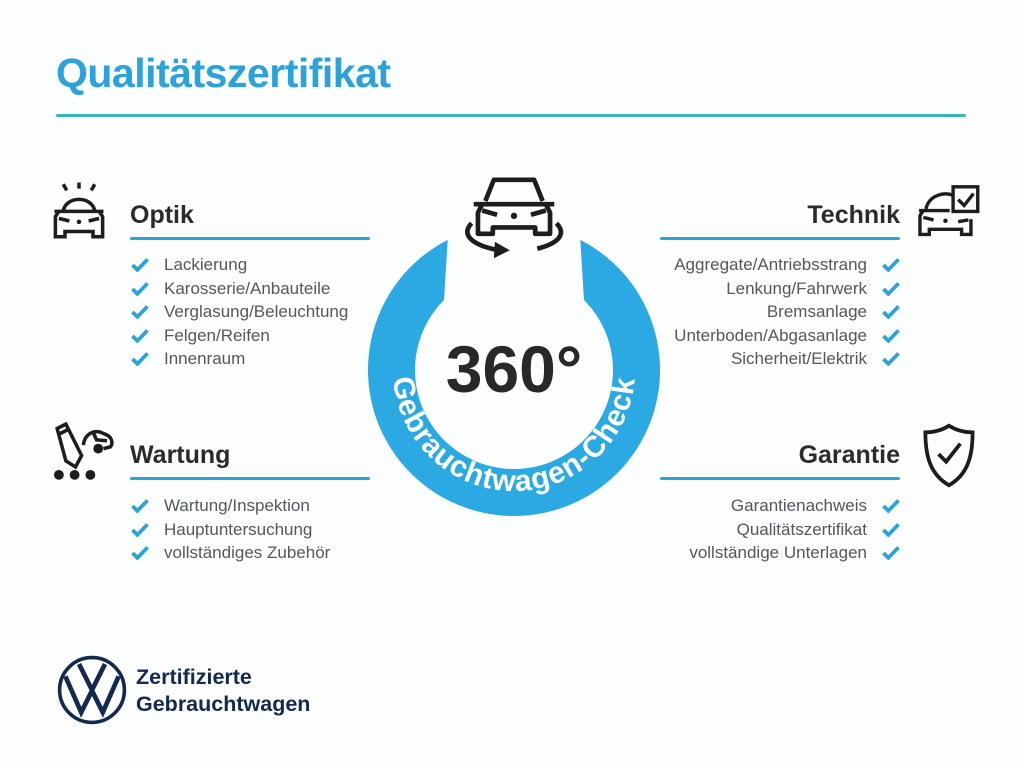 This screenshot has height=768, width=1024. What do you see at coordinates (770, 264) in the screenshot?
I see `checklist-item-label: Aggregate/Antriebsstrang` at bounding box center [770, 264].